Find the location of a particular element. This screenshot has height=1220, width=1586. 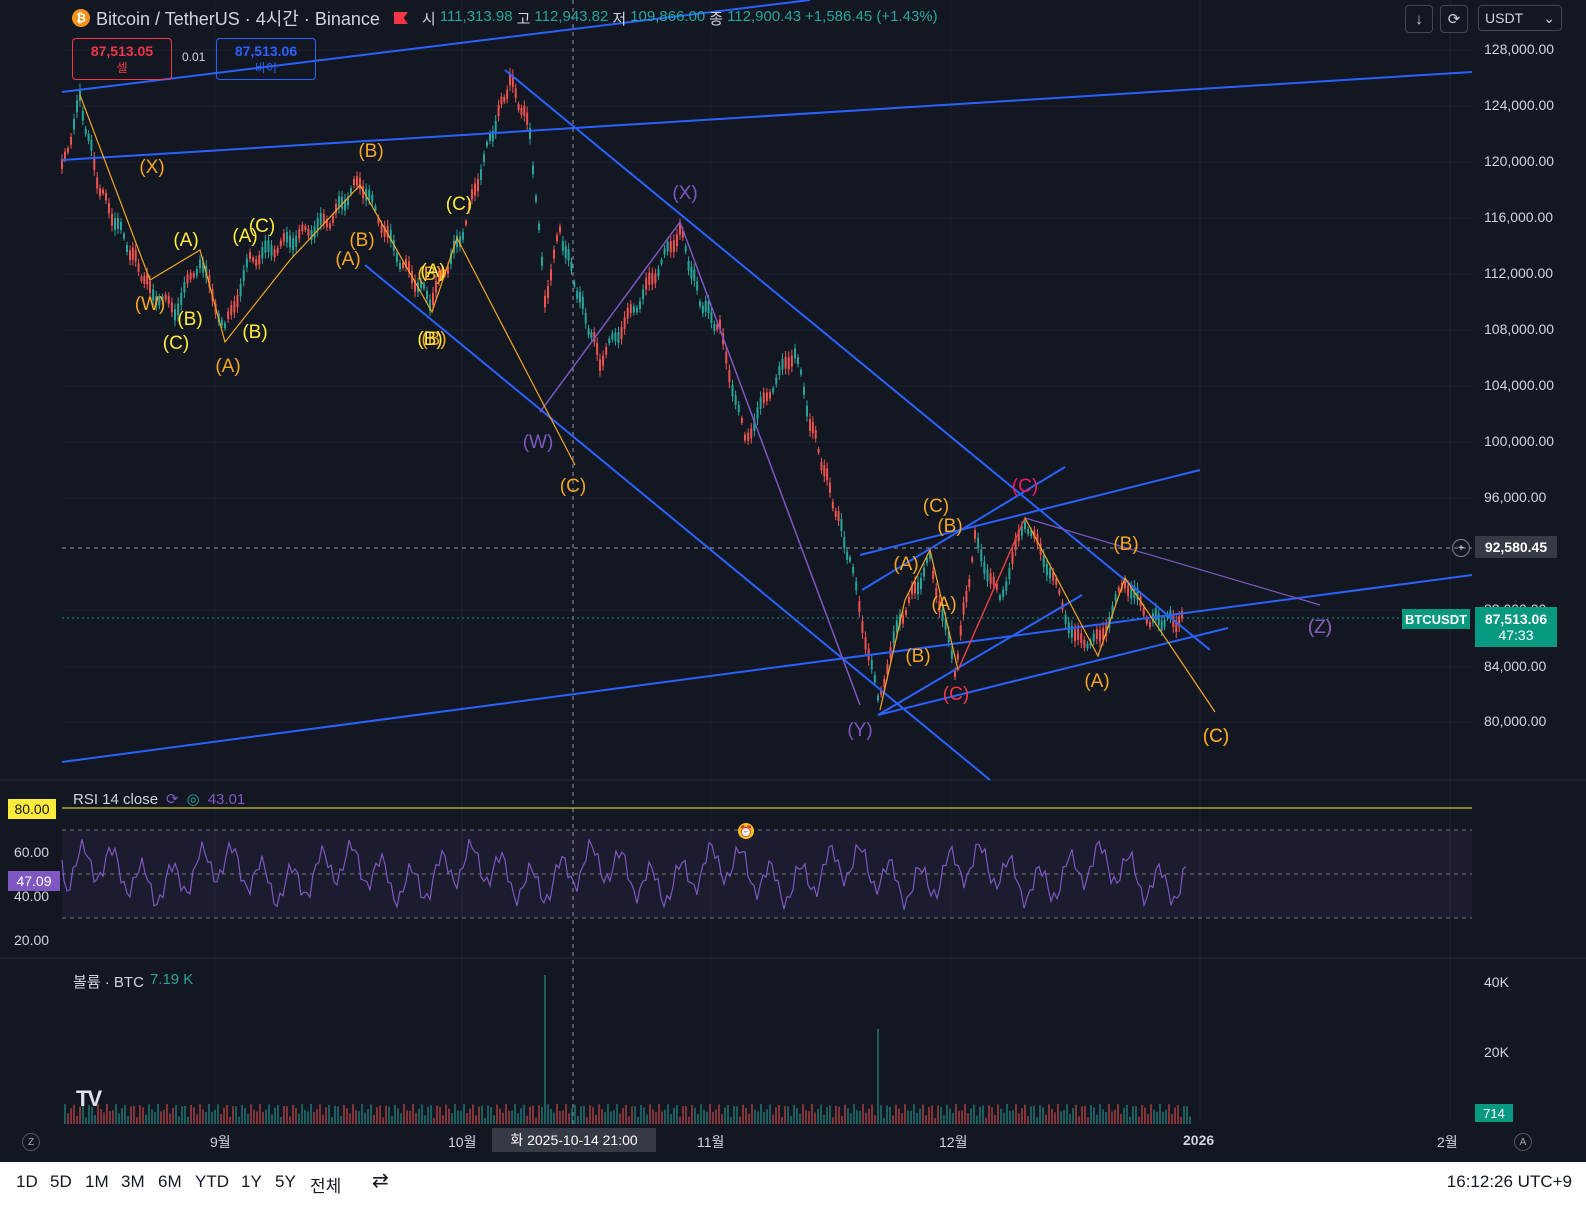

wave-label: (B) is located at coordinates (917, 656).